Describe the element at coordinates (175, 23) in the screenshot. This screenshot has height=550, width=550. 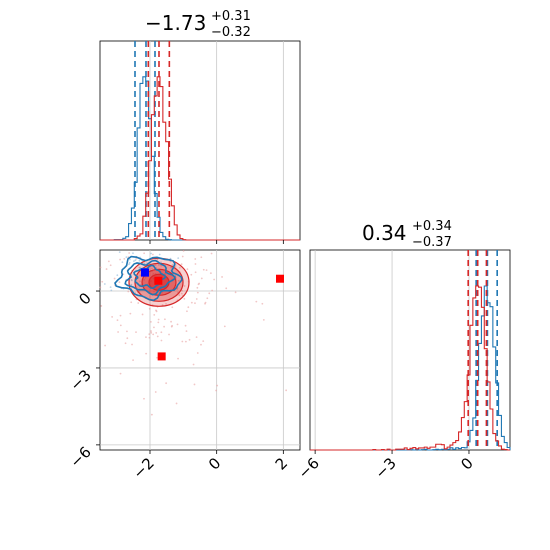
I see `title-param1-median: −1.73` at that location.